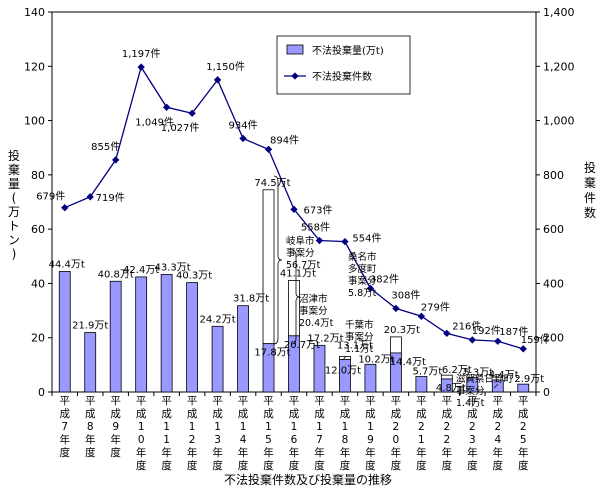 The height and width of the screenshot is (494, 600). I want to click on legend-entry: 不法投棄件数, so click(342, 76).